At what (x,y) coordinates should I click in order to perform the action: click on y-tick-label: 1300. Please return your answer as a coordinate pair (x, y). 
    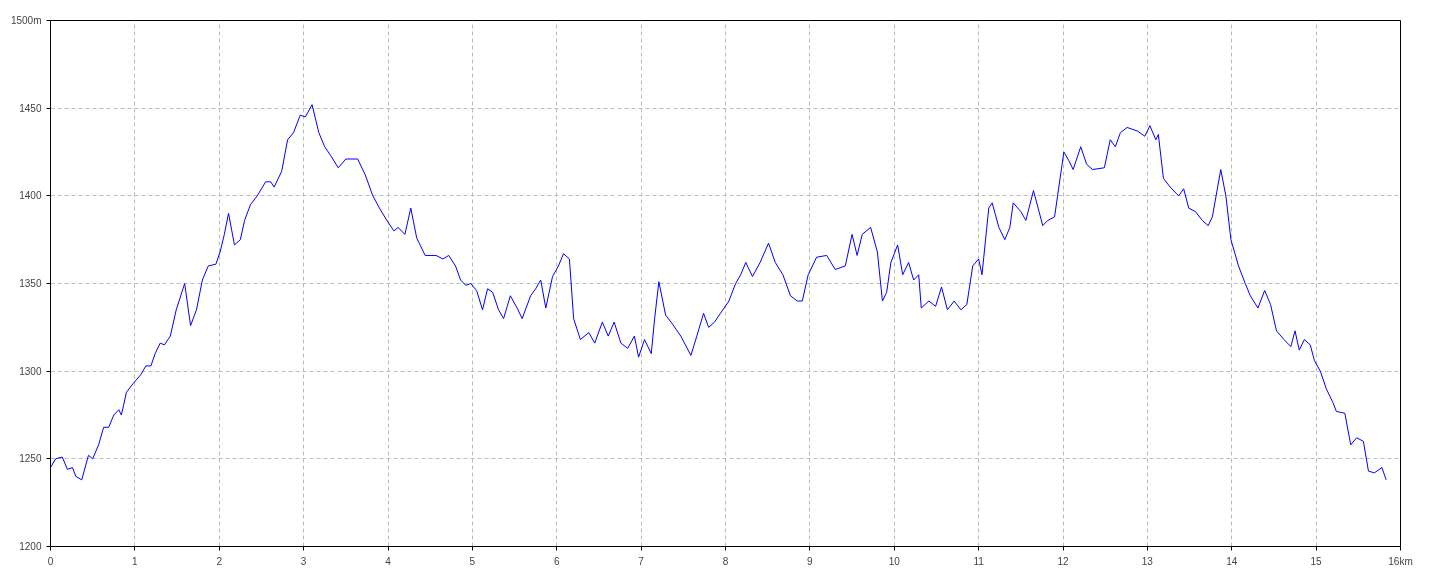
    Looking at the image, I should click on (30, 371).